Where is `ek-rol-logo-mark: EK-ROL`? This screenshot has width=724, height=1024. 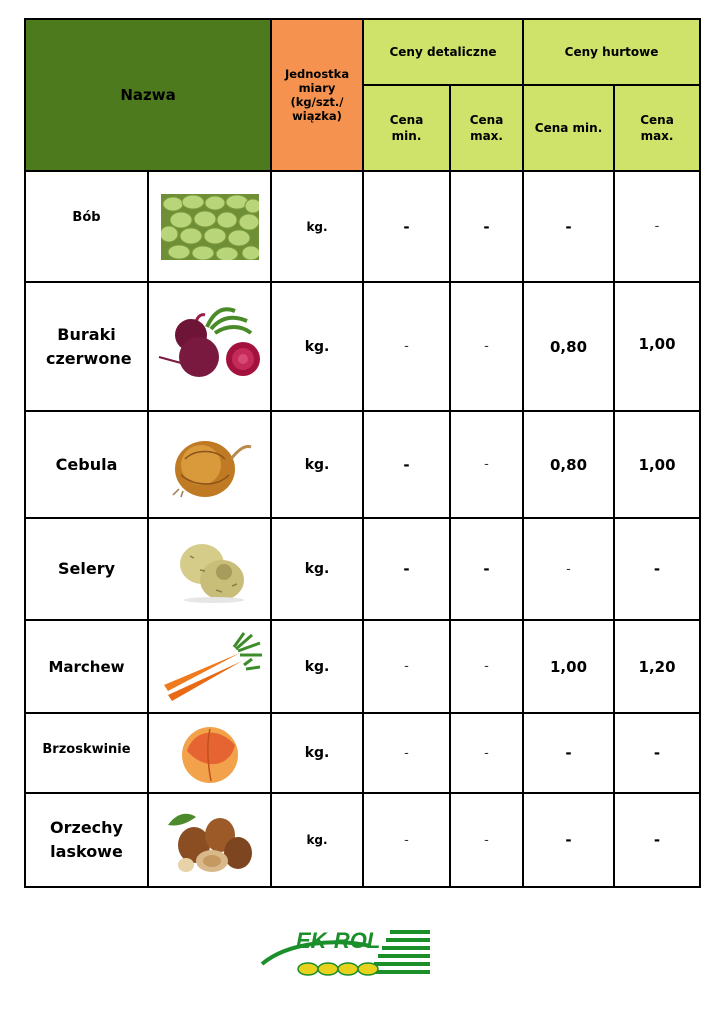
ek-rol-logo-mark: EK-ROL is located at coordinates (345, 952).